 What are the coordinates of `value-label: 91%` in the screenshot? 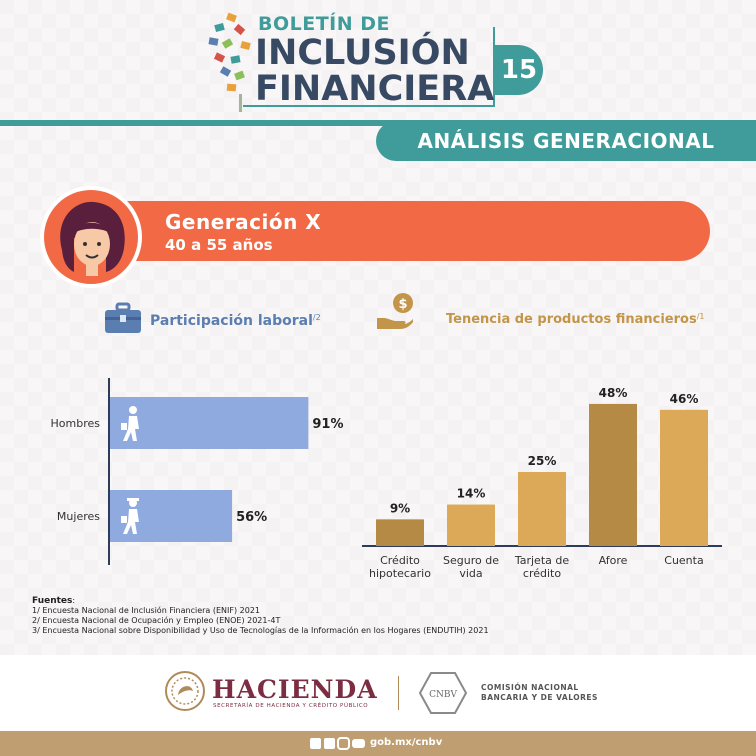 It's located at (327, 424).